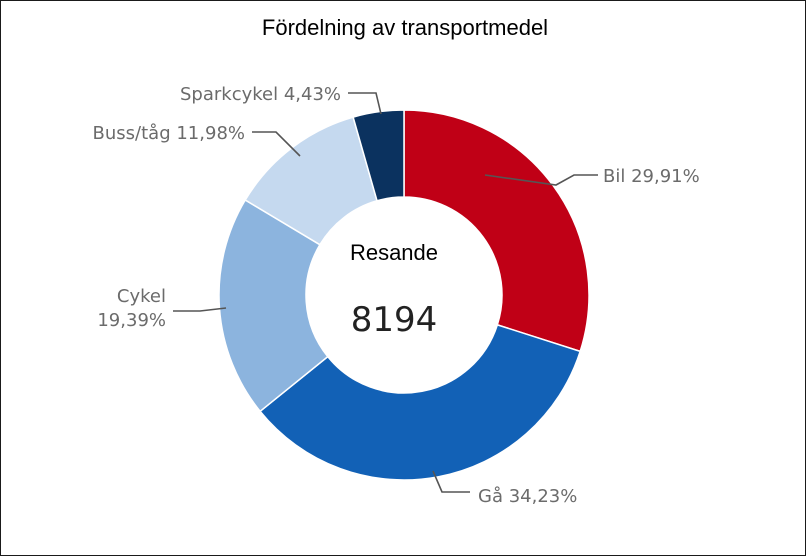 The width and height of the screenshot is (806, 556). Describe the element at coordinates (541, 180) in the screenshot. I see `leader-line-bil` at that location.